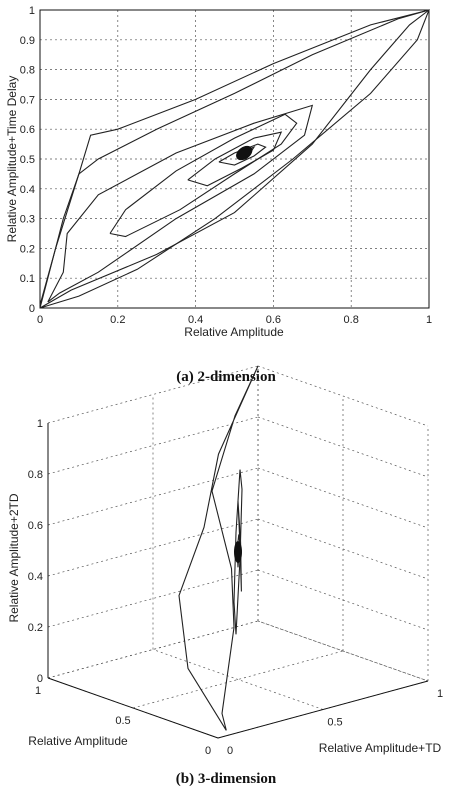  Describe the element at coordinates (40, 679) in the screenshot. I see `z-tick-label: 0` at that location.